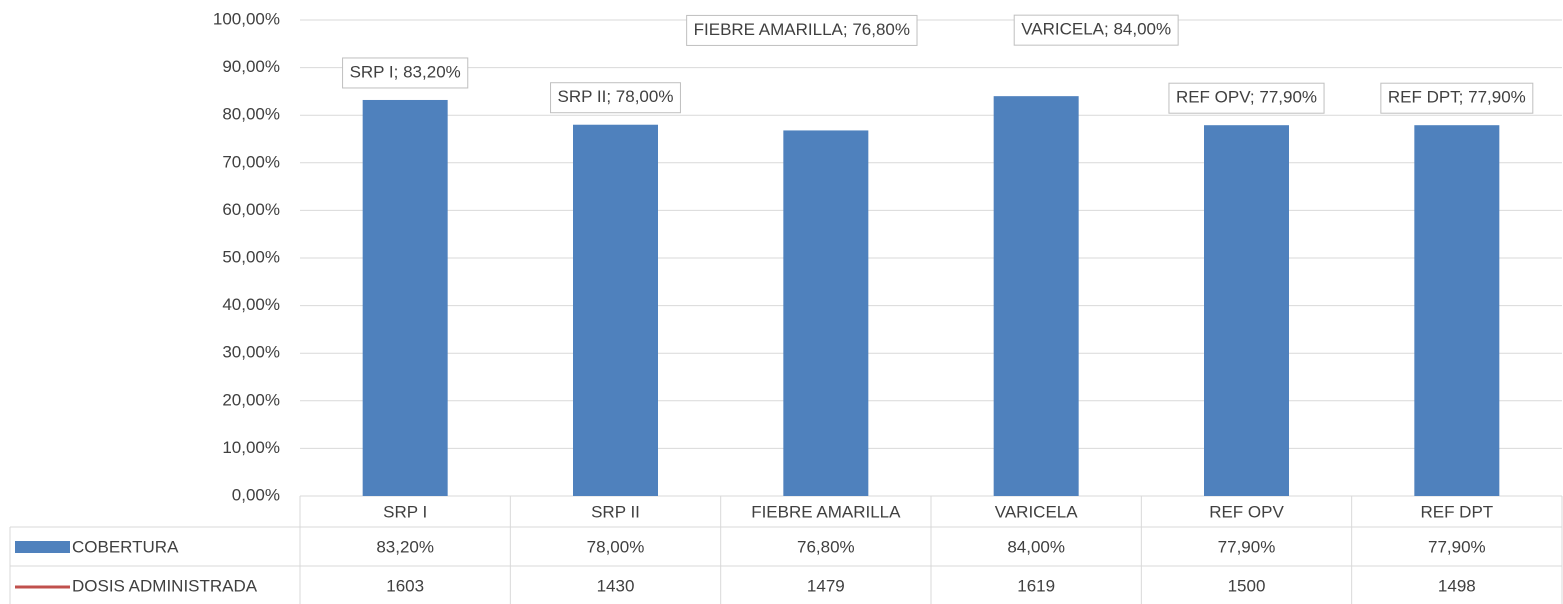 This screenshot has width=1563, height=604. Describe the element at coordinates (405, 546) in the screenshot. I see `table-cell: 83,20%` at that location.